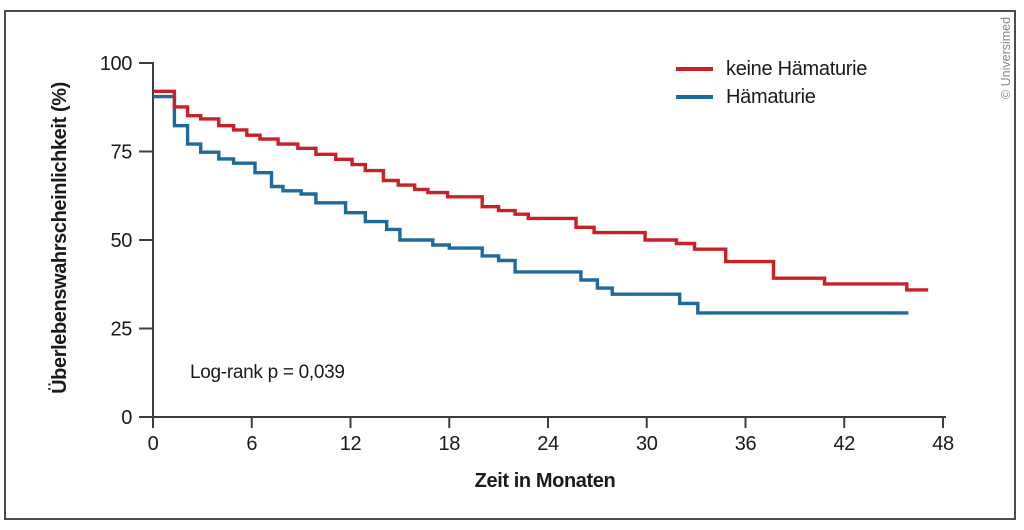  What do you see at coordinates (351, 444) in the screenshot?
I see `x-tick-label: 12` at bounding box center [351, 444].